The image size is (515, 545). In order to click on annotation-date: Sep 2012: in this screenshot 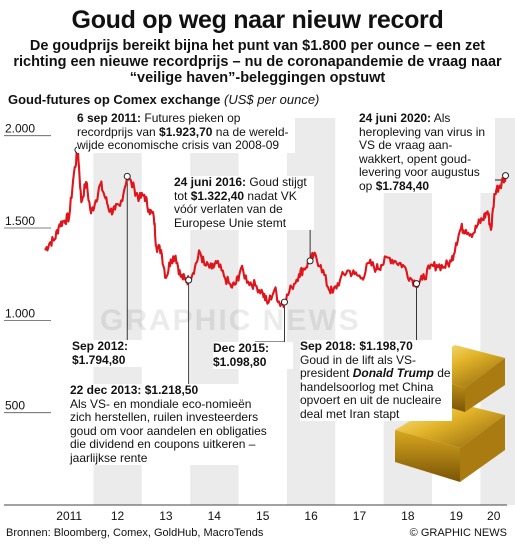, I will do `click(100, 346)`.